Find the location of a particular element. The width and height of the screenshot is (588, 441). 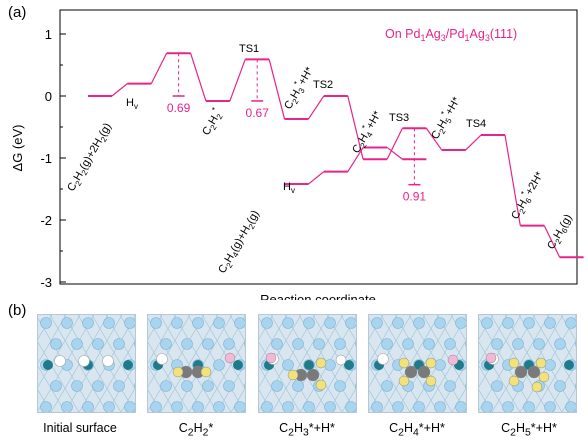

carbon-atom is located at coordinates (411, 372).